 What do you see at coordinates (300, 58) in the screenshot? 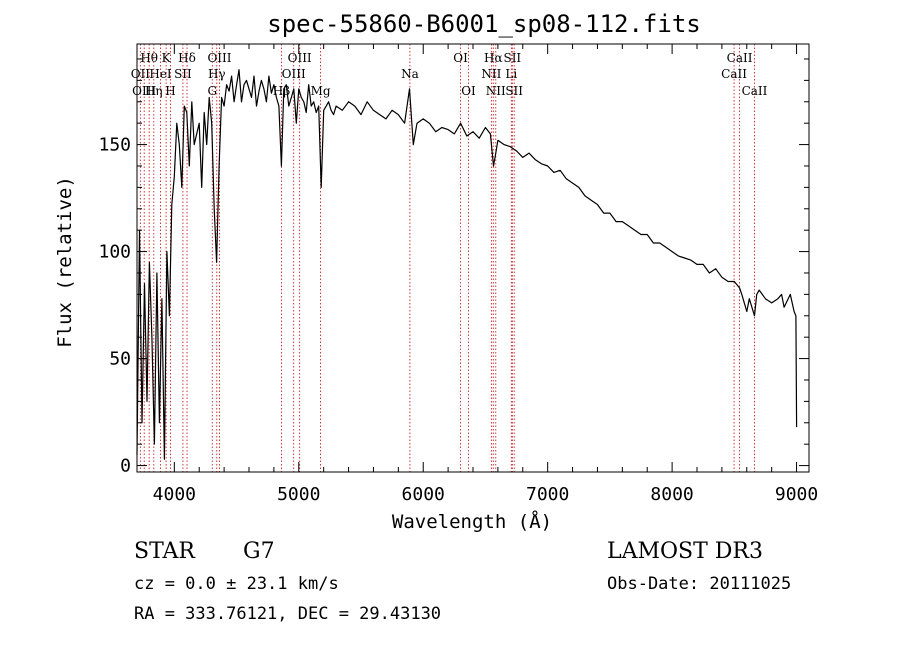
I see `line-label-5007: OIII` at bounding box center [300, 58].